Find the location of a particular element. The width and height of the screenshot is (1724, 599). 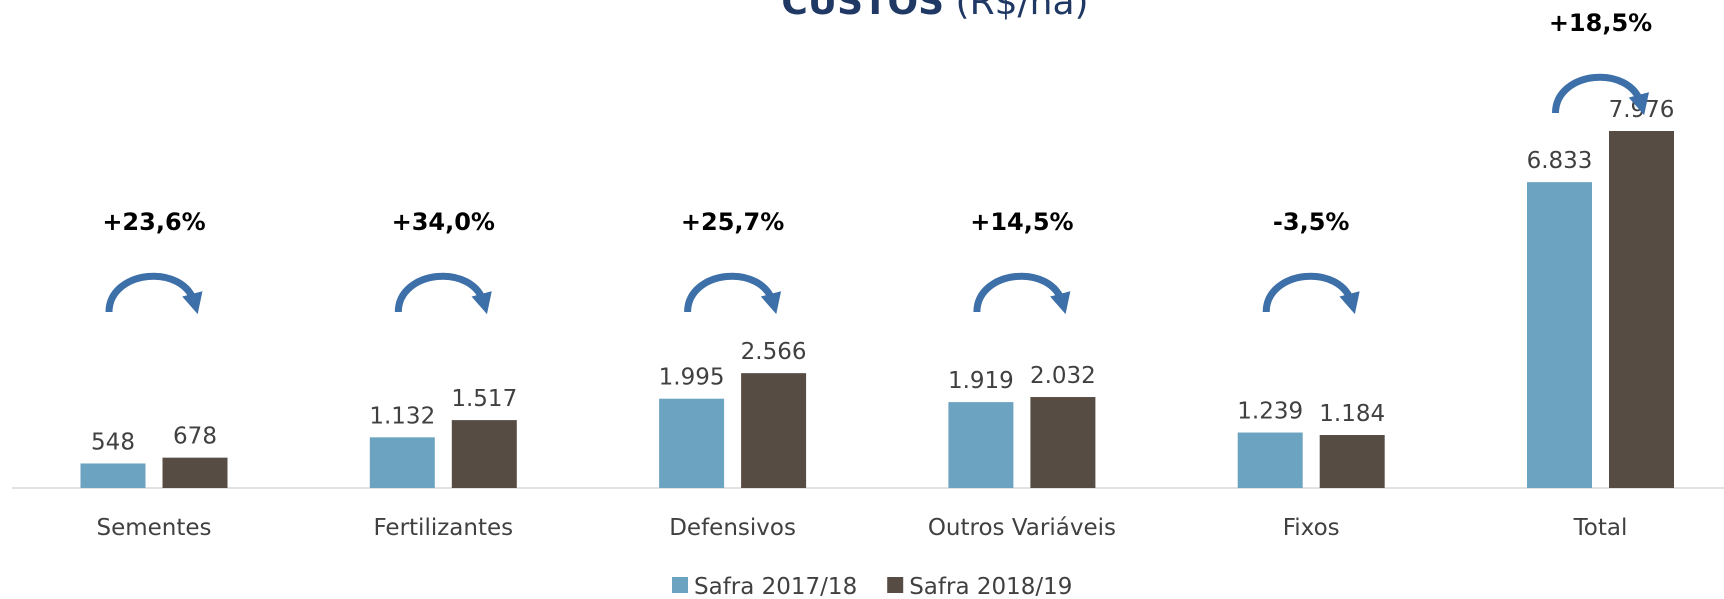

title: CUSTOS is located at coordinates (862, 11).